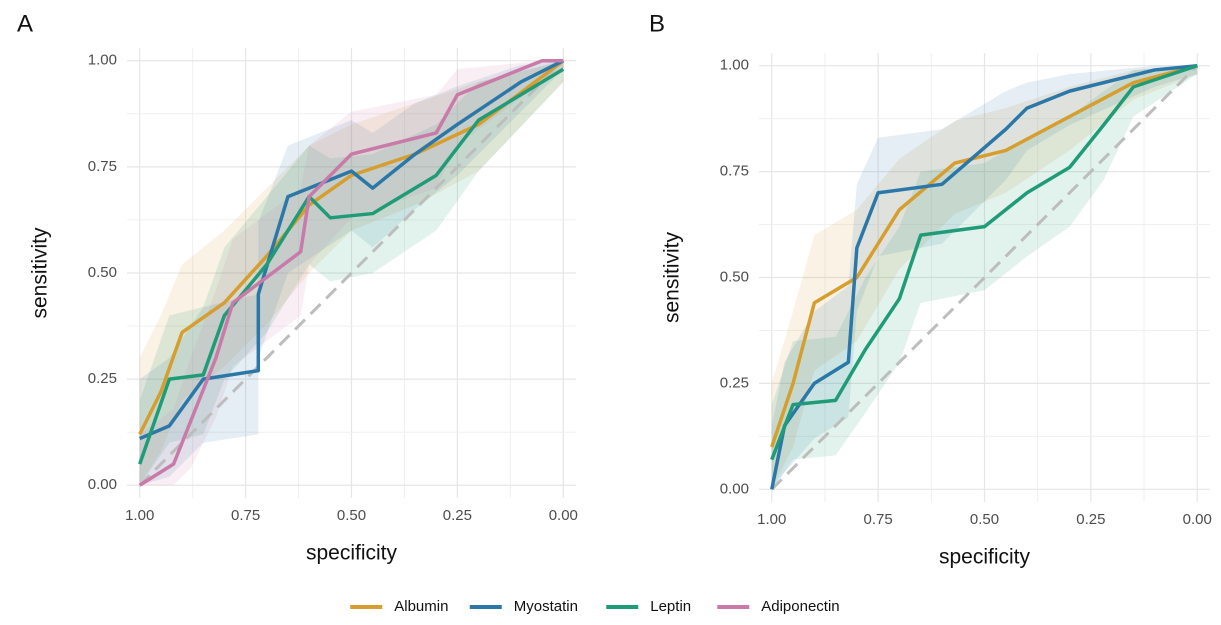 Image resolution: width=1221 pixels, height=625 pixels. What do you see at coordinates (800, 606) in the screenshot?
I see `legend-label: Adiponectin` at bounding box center [800, 606].